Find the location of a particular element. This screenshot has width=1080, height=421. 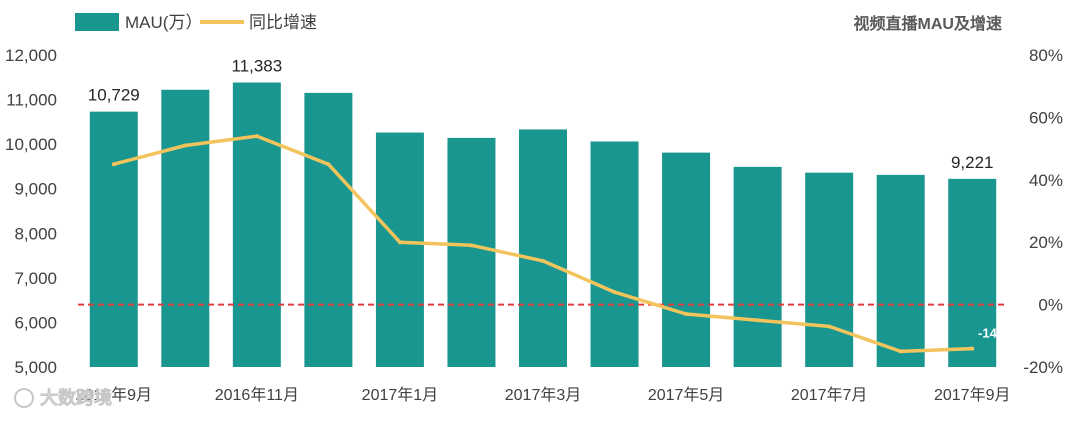

legend-swatch-mau is located at coordinates (97, 22).